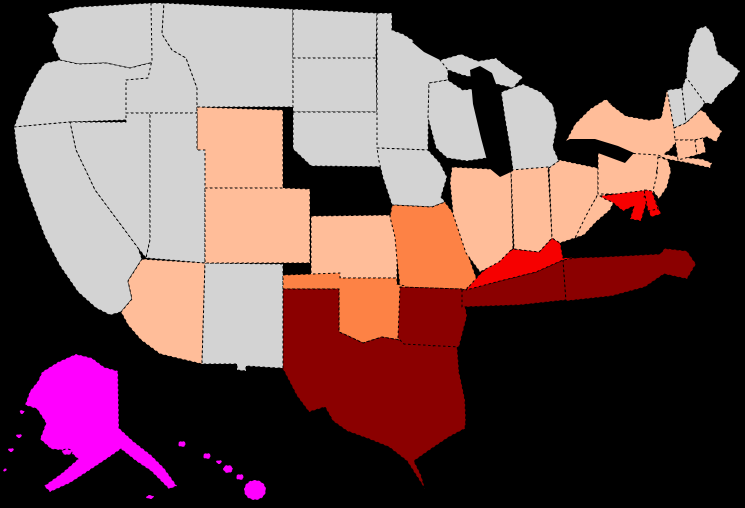 The height and width of the screenshot is (508, 745). I want to click on state-nc, so click(629, 273).